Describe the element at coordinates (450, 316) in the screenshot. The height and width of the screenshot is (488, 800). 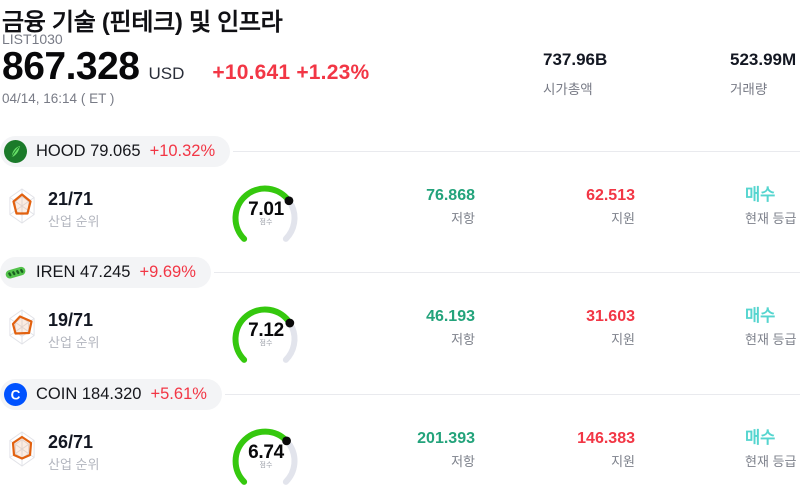
I see `resistance-value: 46.193` at that location.